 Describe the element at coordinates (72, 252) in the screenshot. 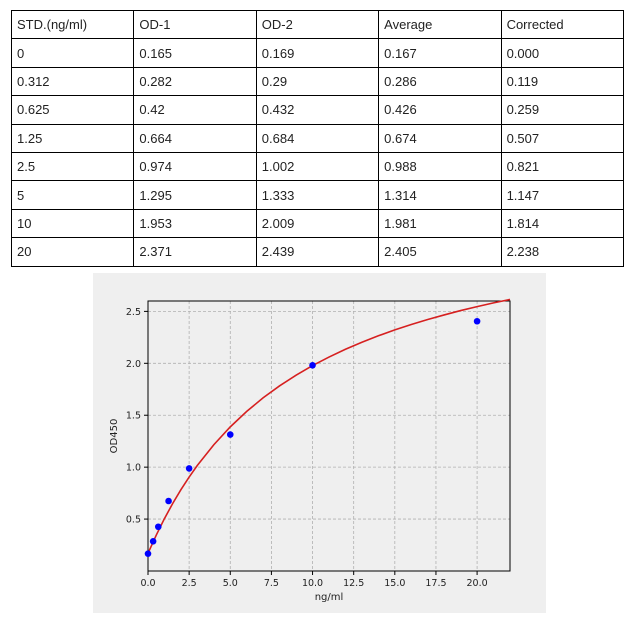

I see `table-cell: 20` at that location.